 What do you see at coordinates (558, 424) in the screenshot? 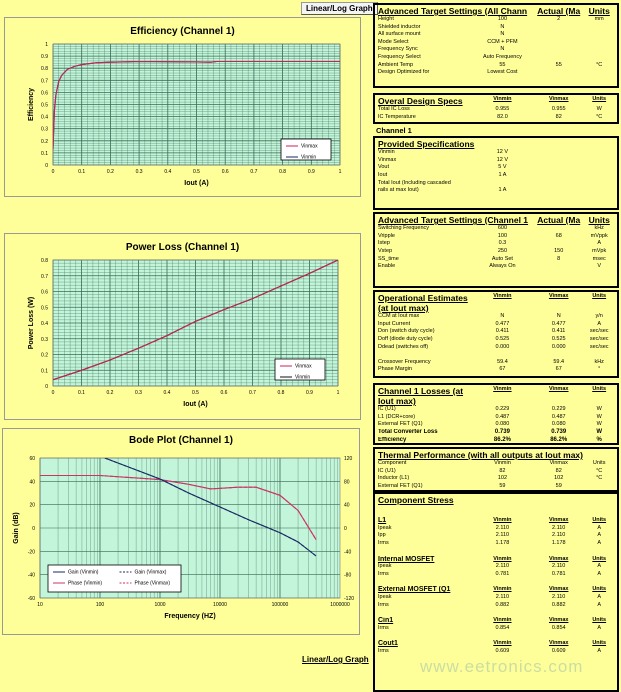
I see `cell: 0.080` at bounding box center [558, 424].